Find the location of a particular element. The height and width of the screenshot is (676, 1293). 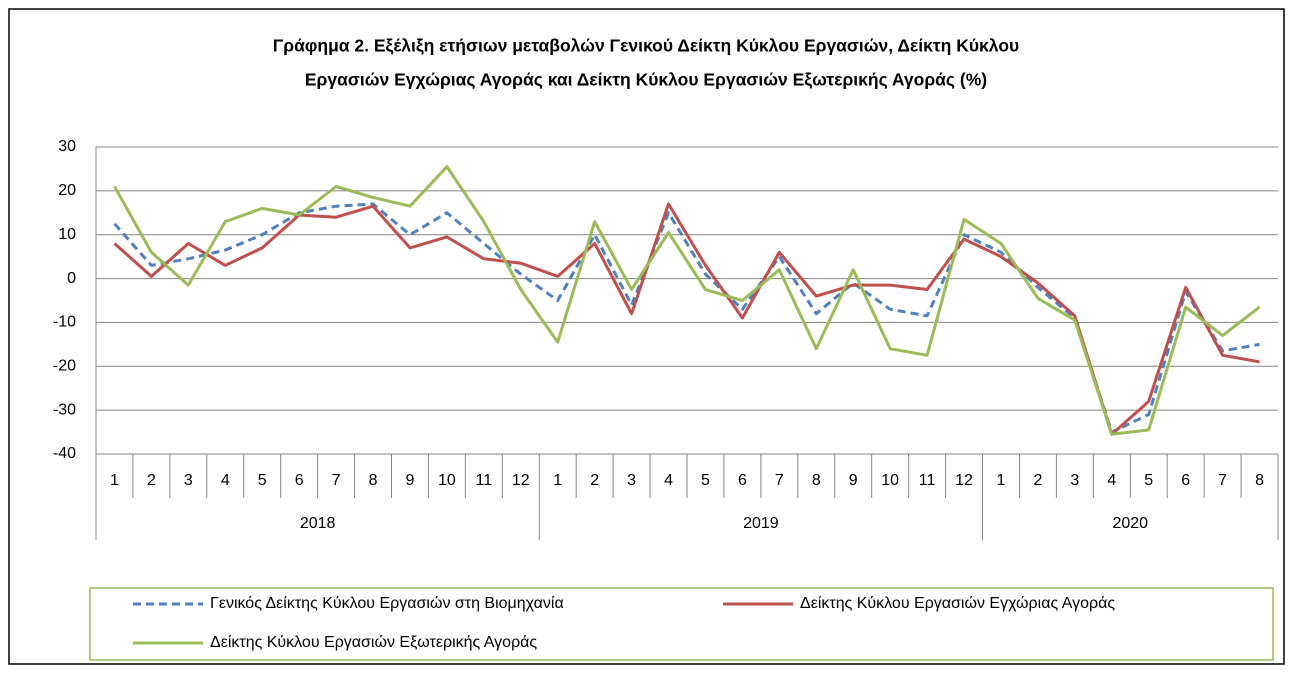

y-tick-label: 10 is located at coordinates (67, 234).